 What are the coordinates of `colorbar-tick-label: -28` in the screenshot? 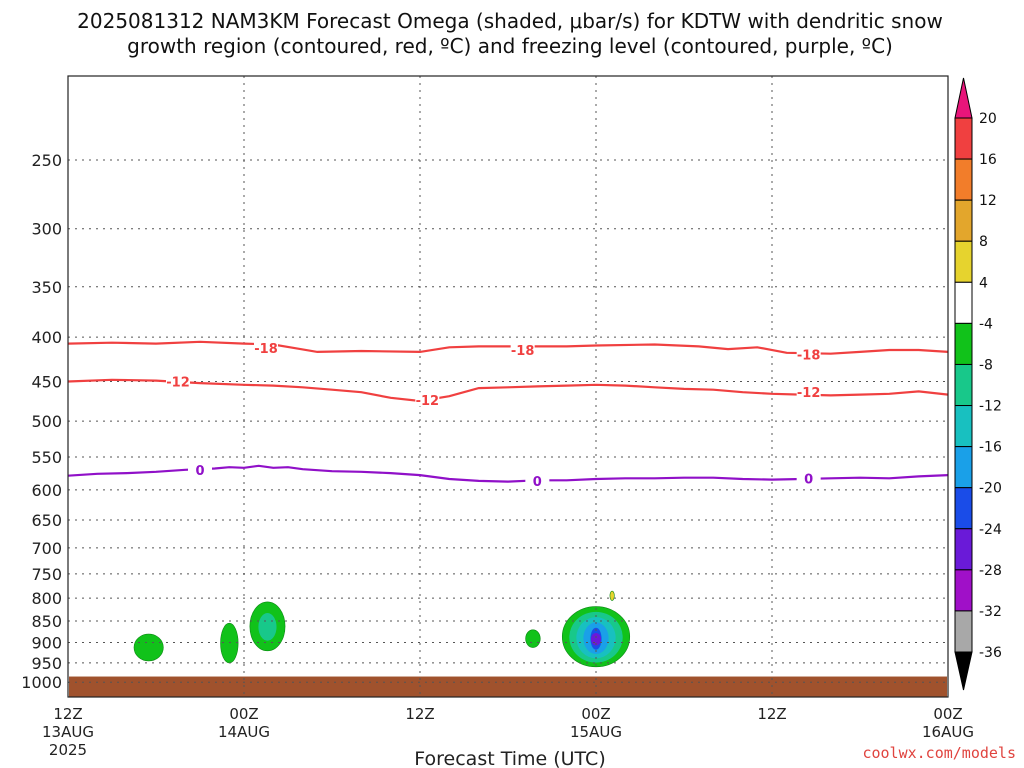 It's located at (990, 571).